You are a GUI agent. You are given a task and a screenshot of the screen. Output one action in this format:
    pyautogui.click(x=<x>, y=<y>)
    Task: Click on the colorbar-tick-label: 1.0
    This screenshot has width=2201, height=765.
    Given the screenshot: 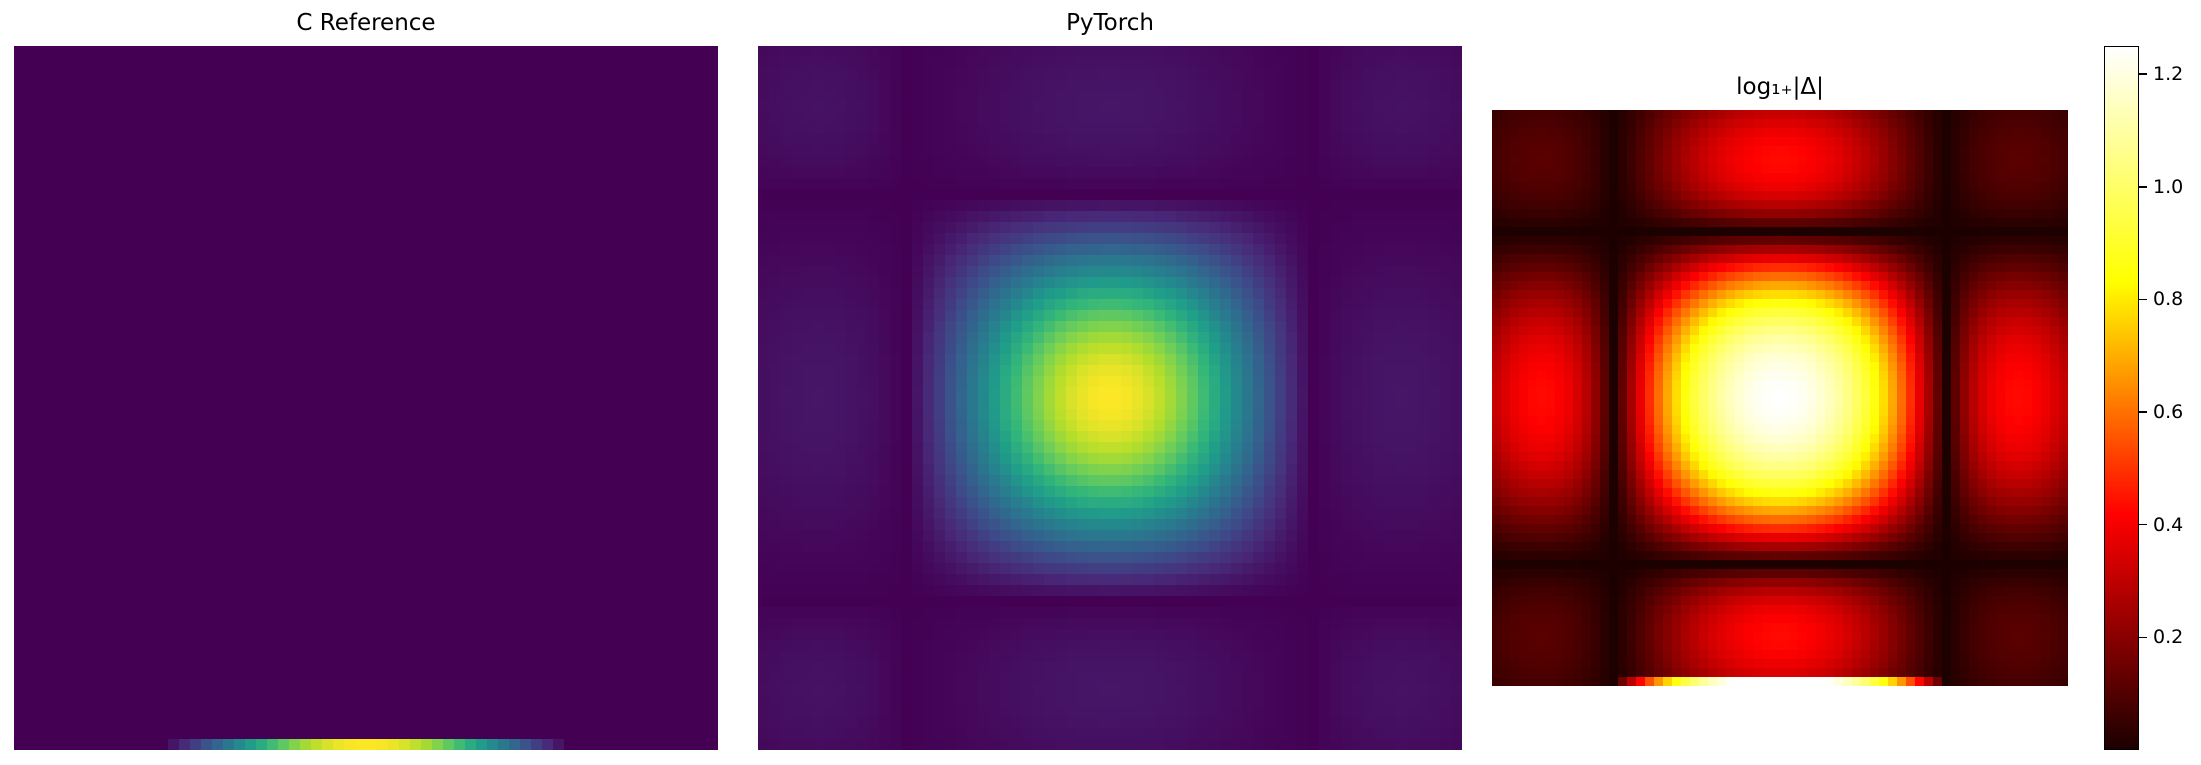 What is the action you would take?
    pyautogui.click(x=2168, y=186)
    